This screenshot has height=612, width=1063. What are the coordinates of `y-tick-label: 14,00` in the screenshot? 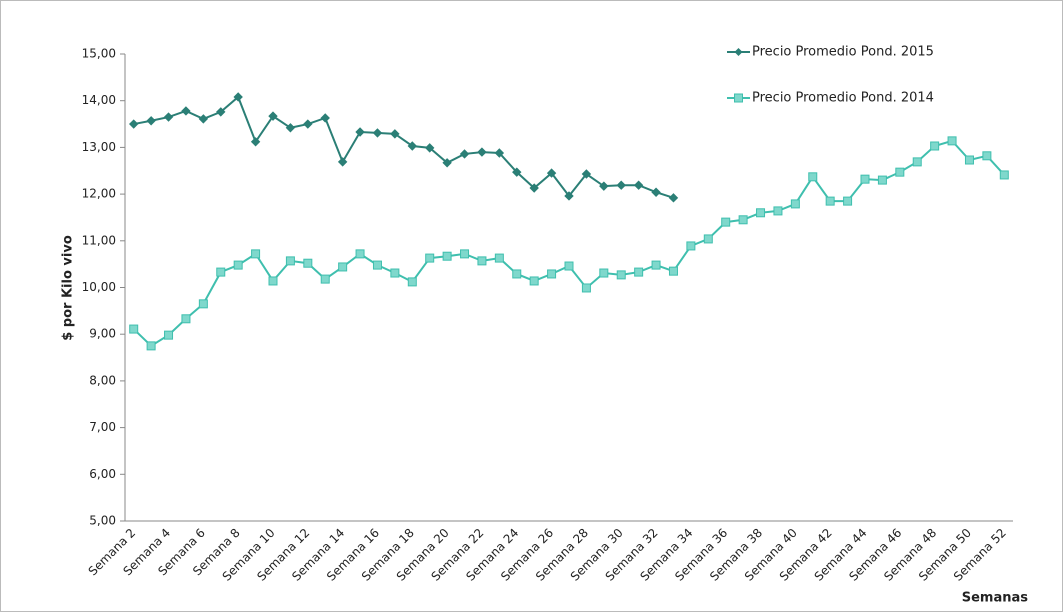 It's located at (99, 100).